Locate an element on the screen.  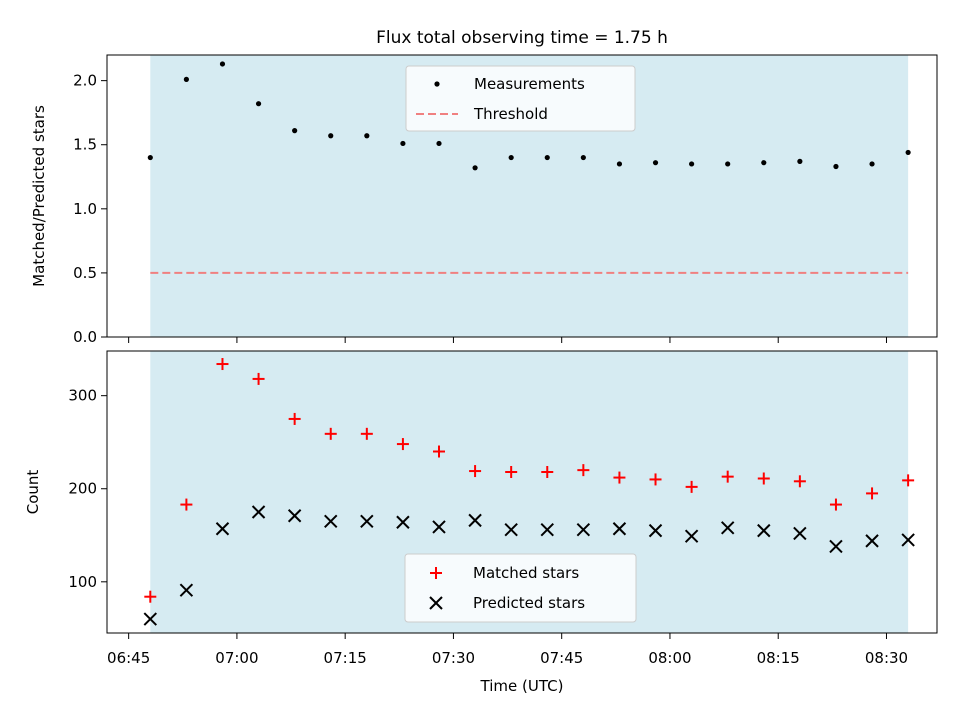
top-x-ticks is located at coordinates (507, 340).